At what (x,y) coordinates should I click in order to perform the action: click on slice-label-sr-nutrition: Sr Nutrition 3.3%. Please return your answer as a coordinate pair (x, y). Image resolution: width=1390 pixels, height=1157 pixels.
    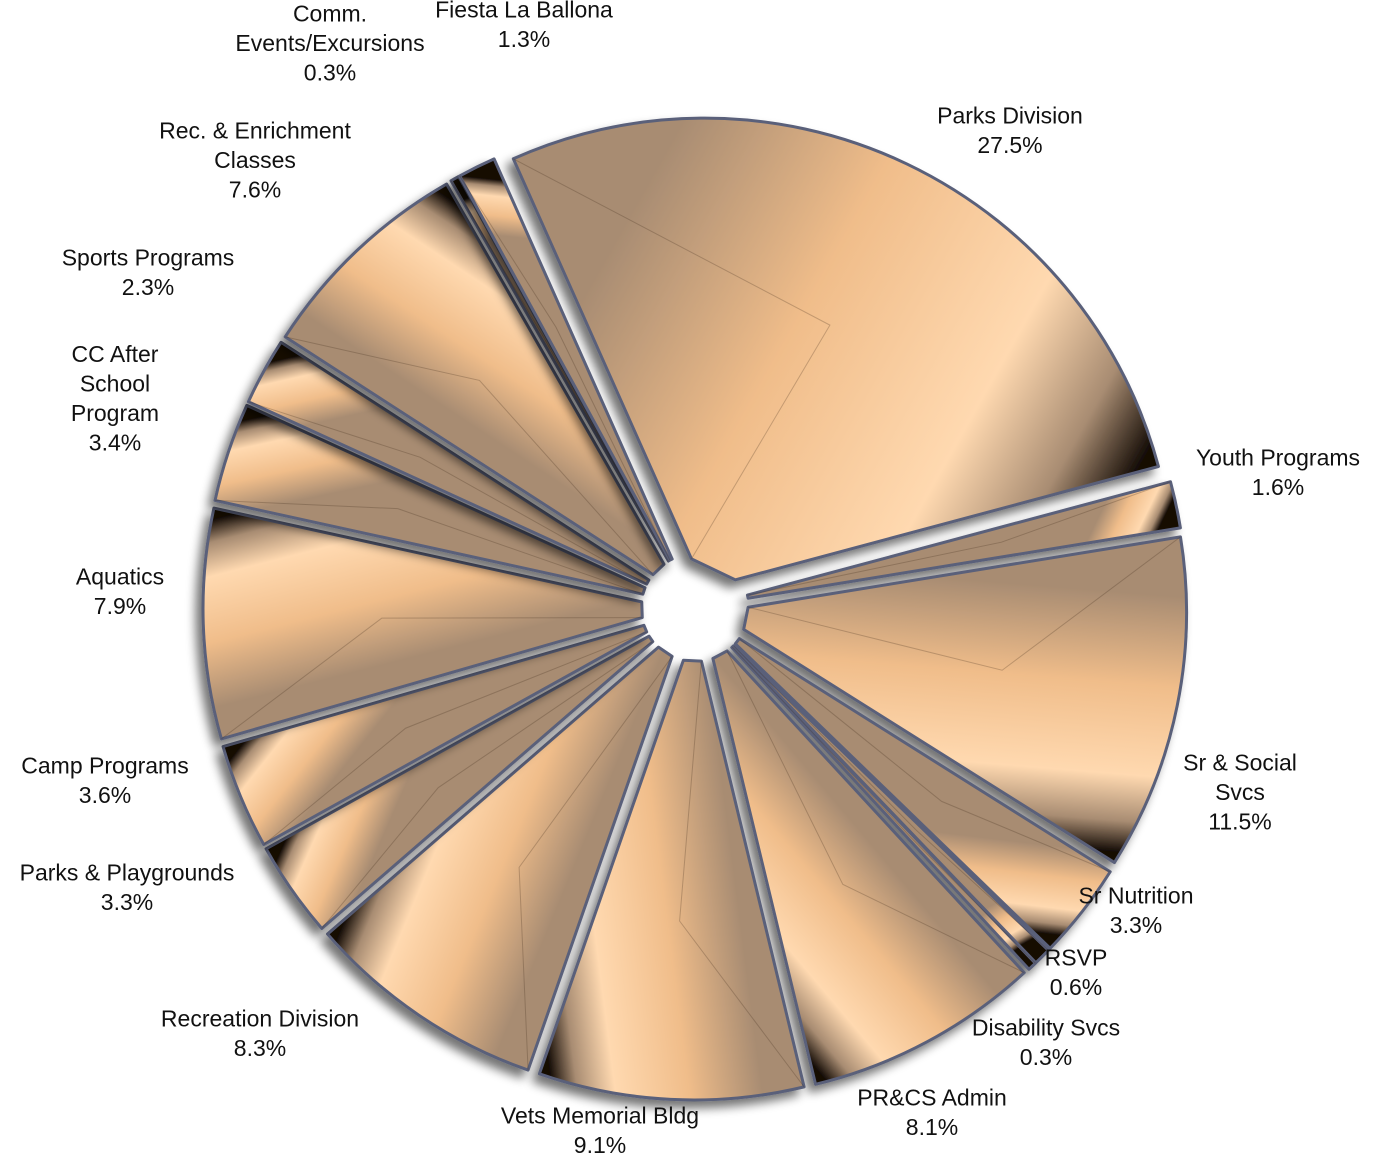
    Looking at the image, I should click on (1135, 910).